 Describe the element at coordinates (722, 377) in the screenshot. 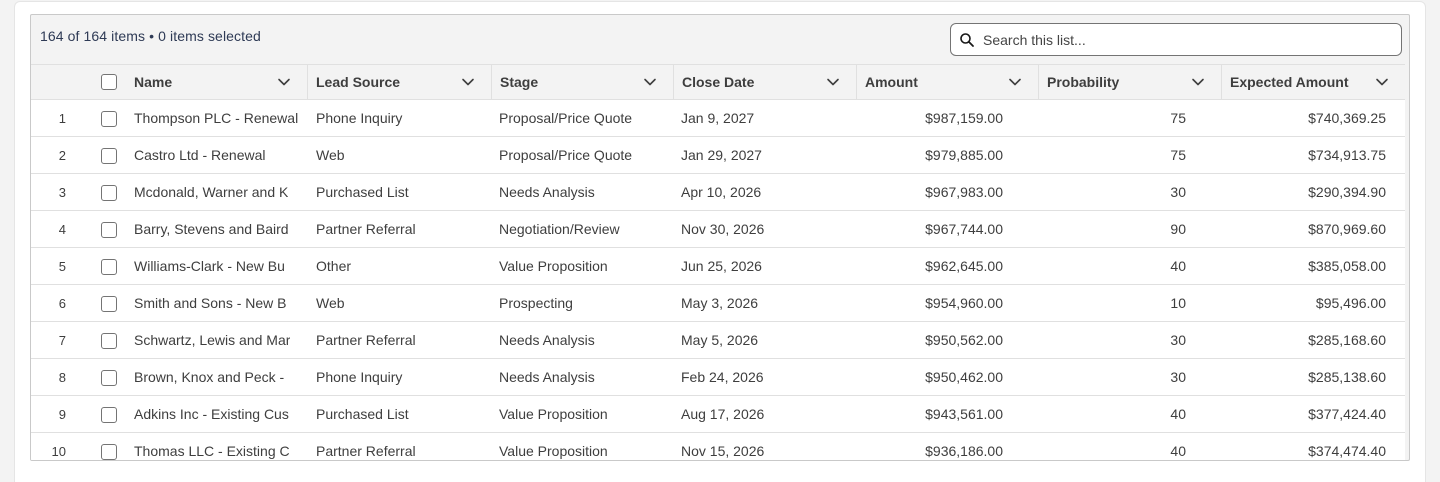

I see `cell-close-date: Feb 24, 2026` at that location.